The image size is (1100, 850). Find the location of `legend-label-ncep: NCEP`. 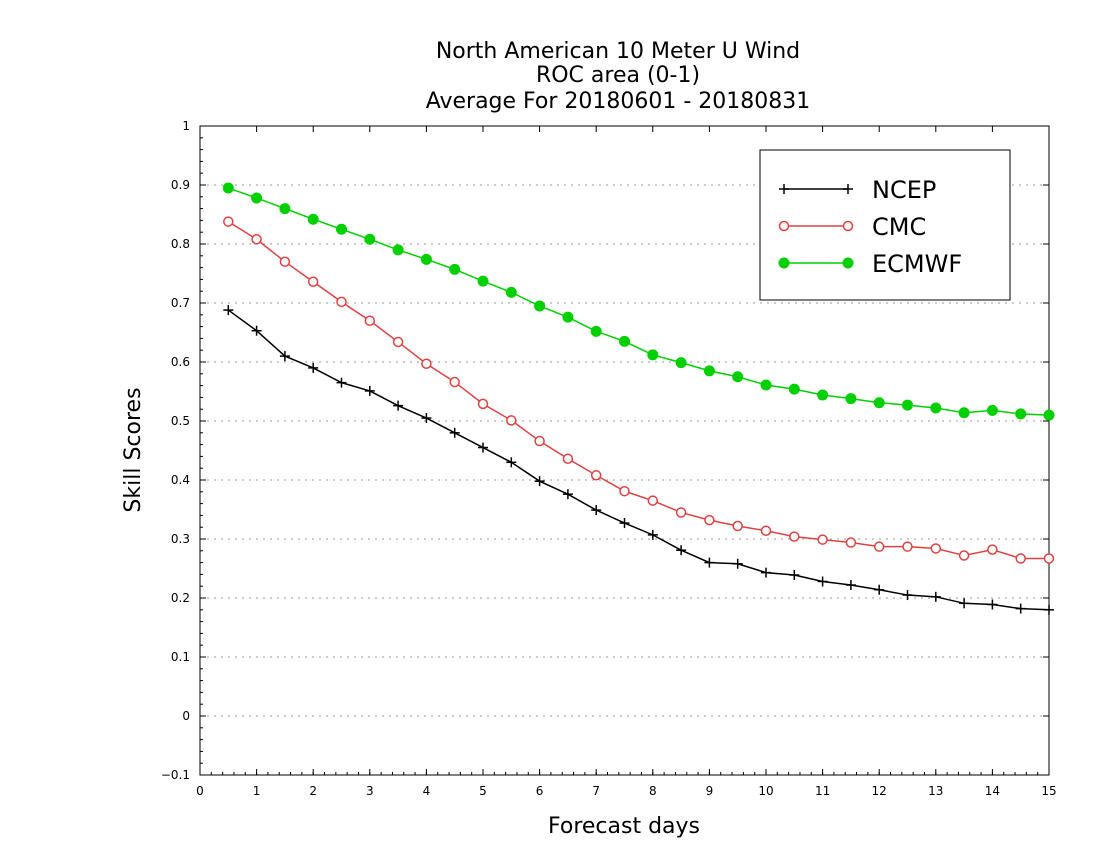

legend-label-ncep: NCEP is located at coordinates (904, 190).